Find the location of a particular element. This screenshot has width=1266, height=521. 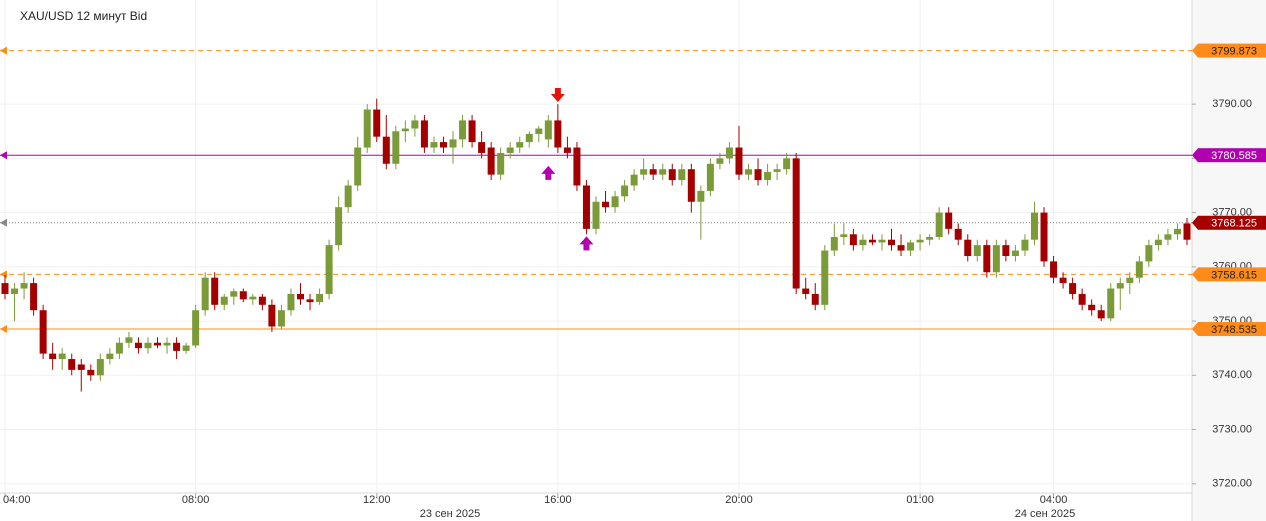

y-axis-panel is located at coordinates (1229, 260).